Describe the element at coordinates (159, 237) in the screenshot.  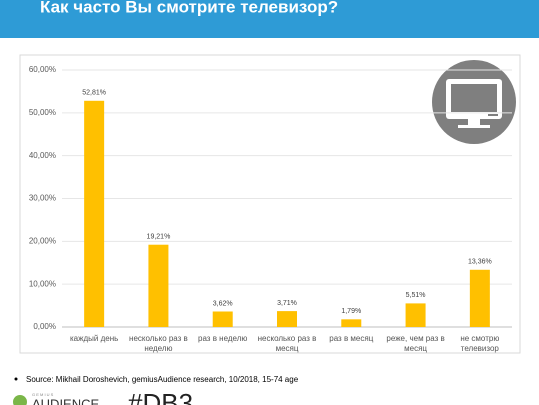
I see `value-label: 19,21%` at that location.